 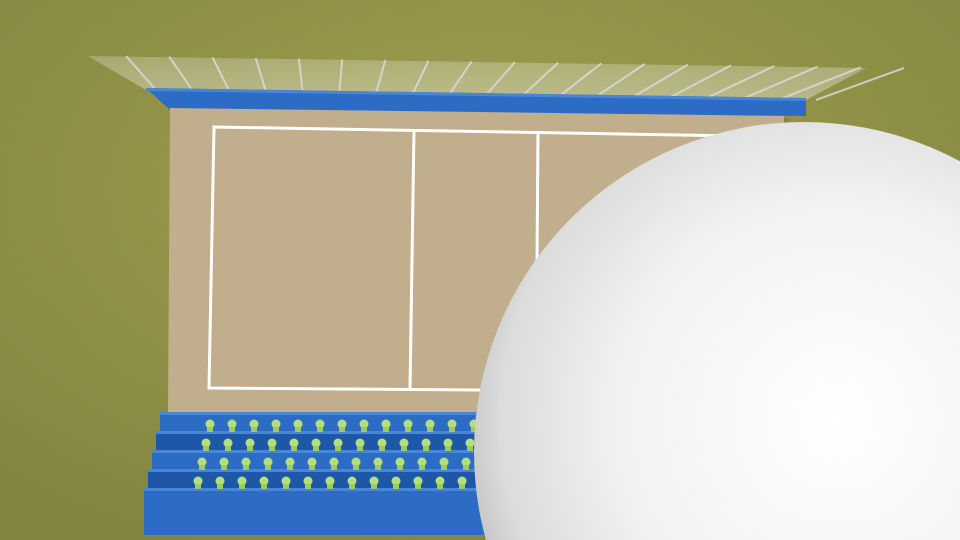 What do you see at coordinates (477, 78) in the screenshot?
I see `net-canopy` at bounding box center [477, 78].